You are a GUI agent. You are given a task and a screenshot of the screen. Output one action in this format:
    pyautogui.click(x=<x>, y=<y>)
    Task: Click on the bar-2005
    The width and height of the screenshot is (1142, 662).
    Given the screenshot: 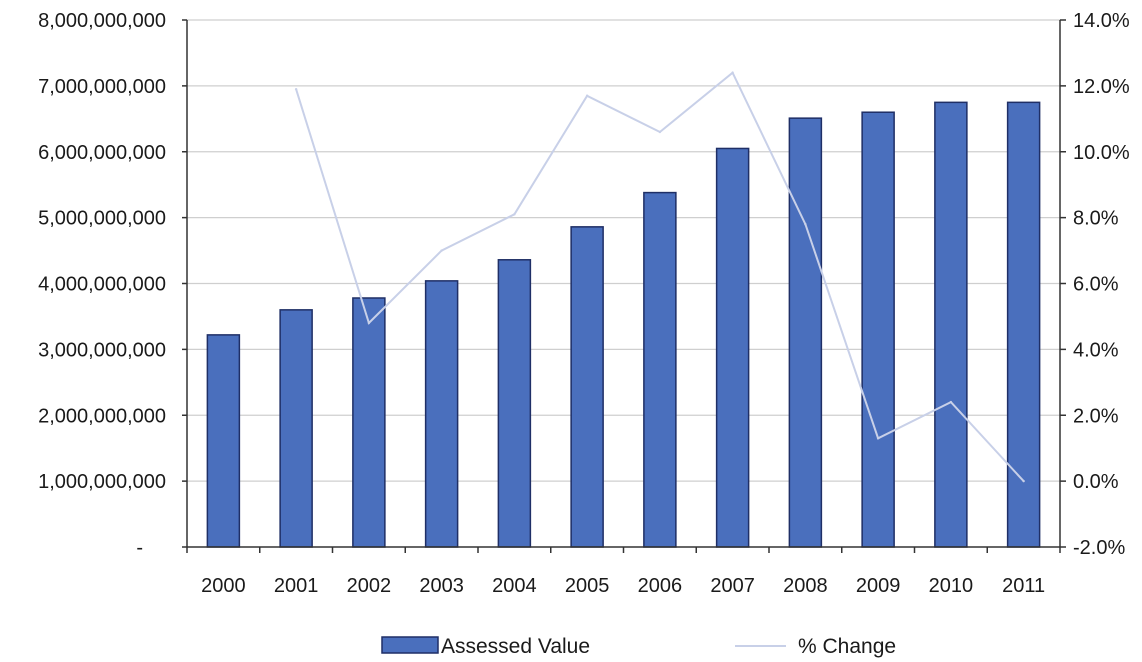 What is the action you would take?
    pyautogui.click(x=587, y=387)
    